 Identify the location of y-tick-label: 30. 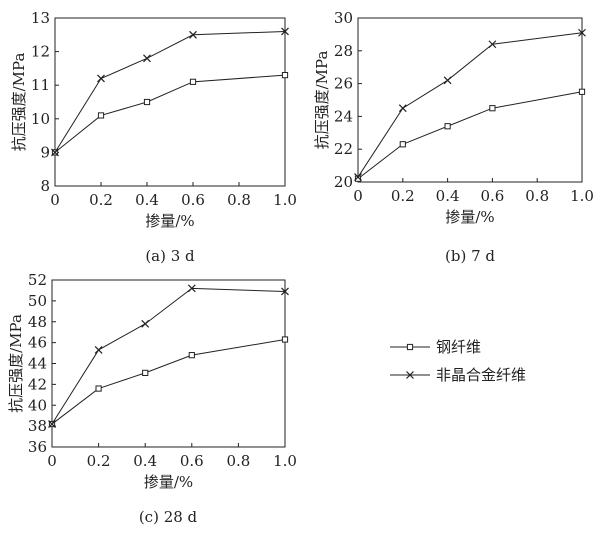
(343, 18).